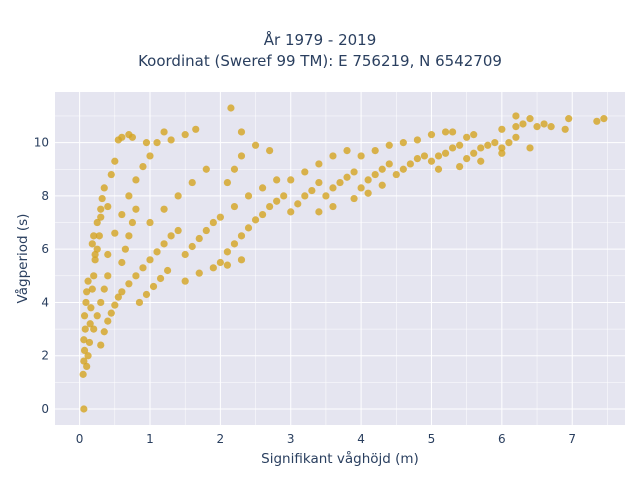  I want to click on y-tick-label: 2, so click(45, 356).